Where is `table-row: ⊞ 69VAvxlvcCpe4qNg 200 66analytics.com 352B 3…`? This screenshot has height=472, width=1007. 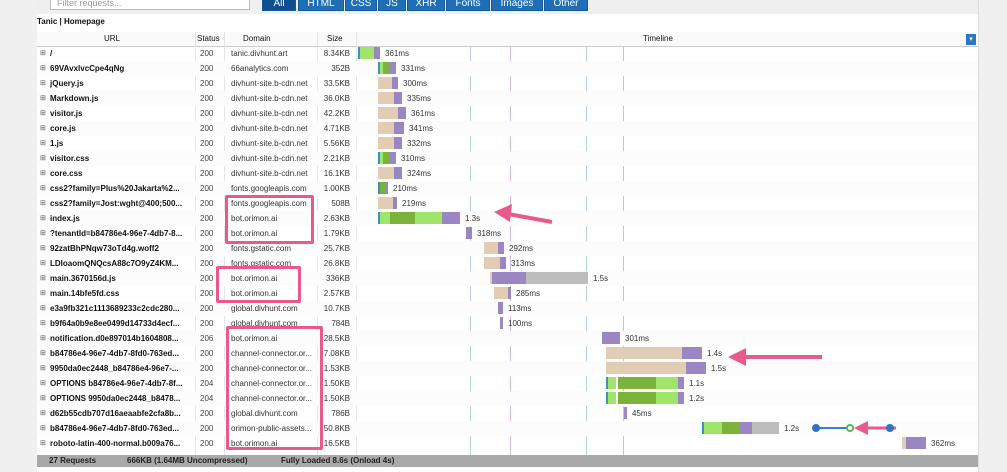 table-row: ⊞ 69VAvxlvcCpe4qNg 200 66analytics.com 352B 3… is located at coordinates (507, 68).